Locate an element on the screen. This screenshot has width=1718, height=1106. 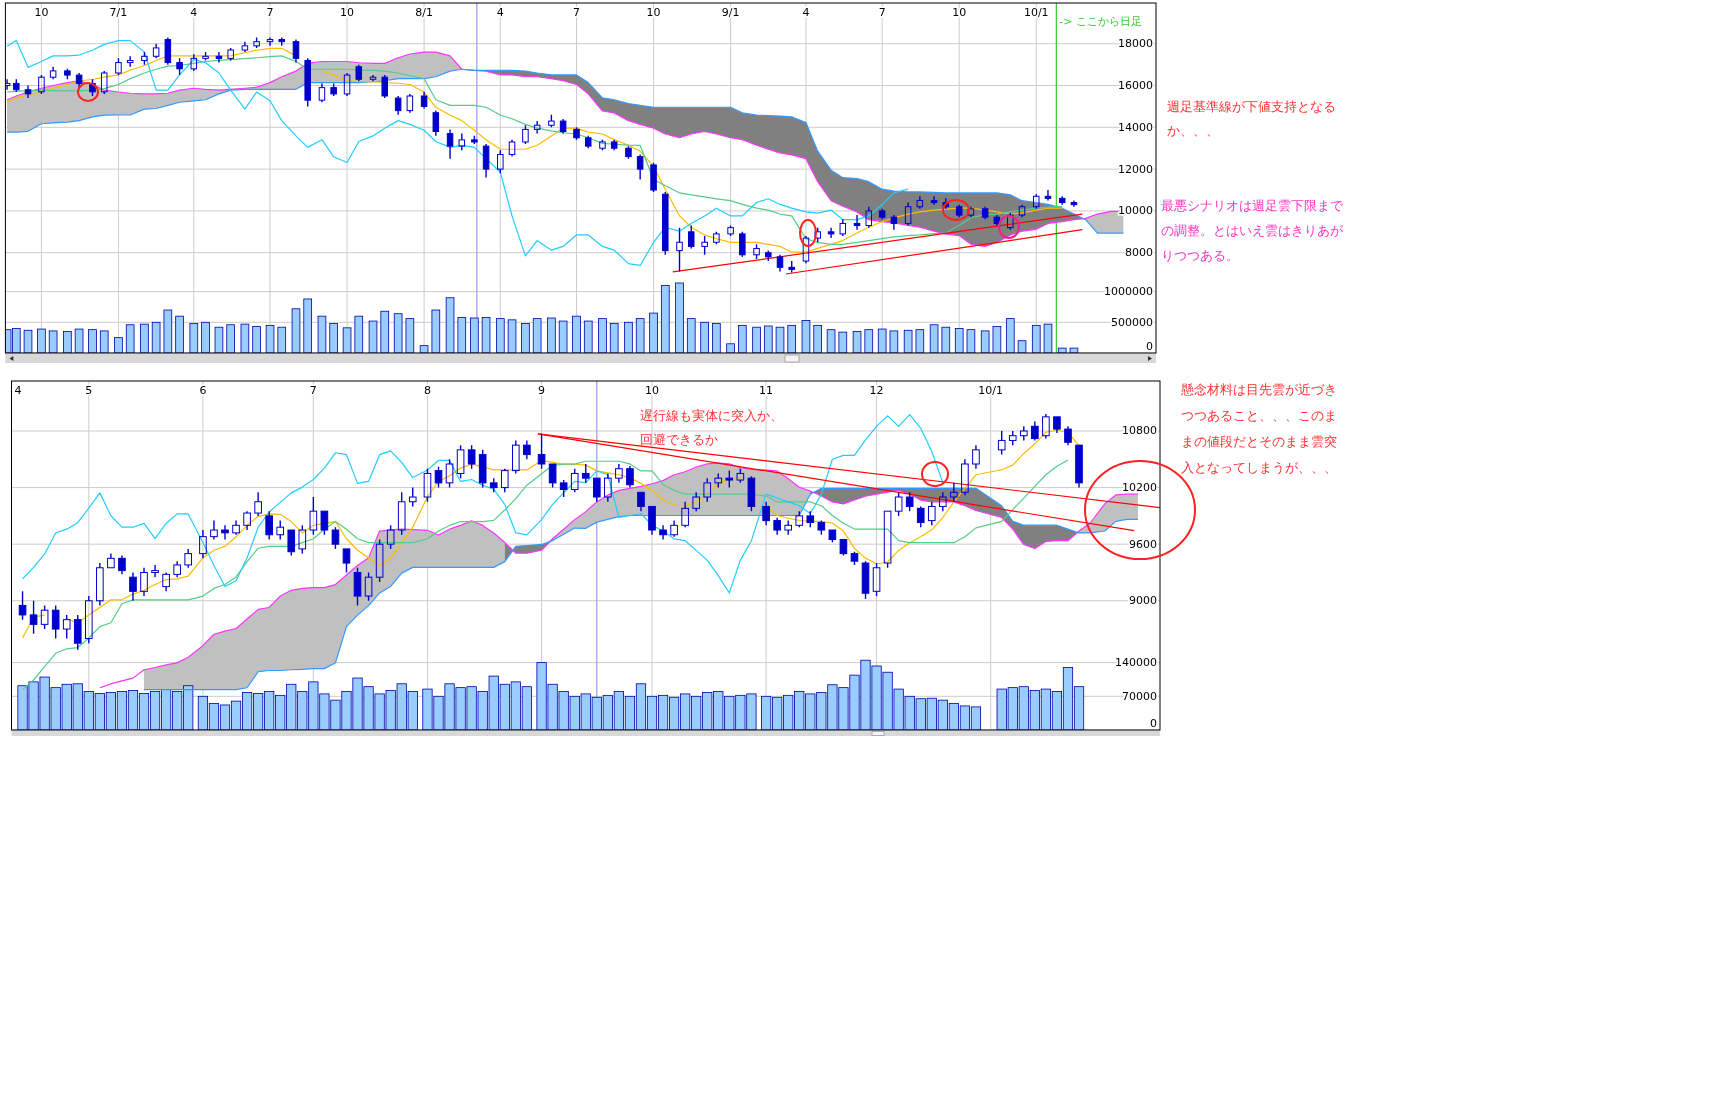
text: 週足基準線が下値支持となるか、、、 is located at coordinates (1251, 118).